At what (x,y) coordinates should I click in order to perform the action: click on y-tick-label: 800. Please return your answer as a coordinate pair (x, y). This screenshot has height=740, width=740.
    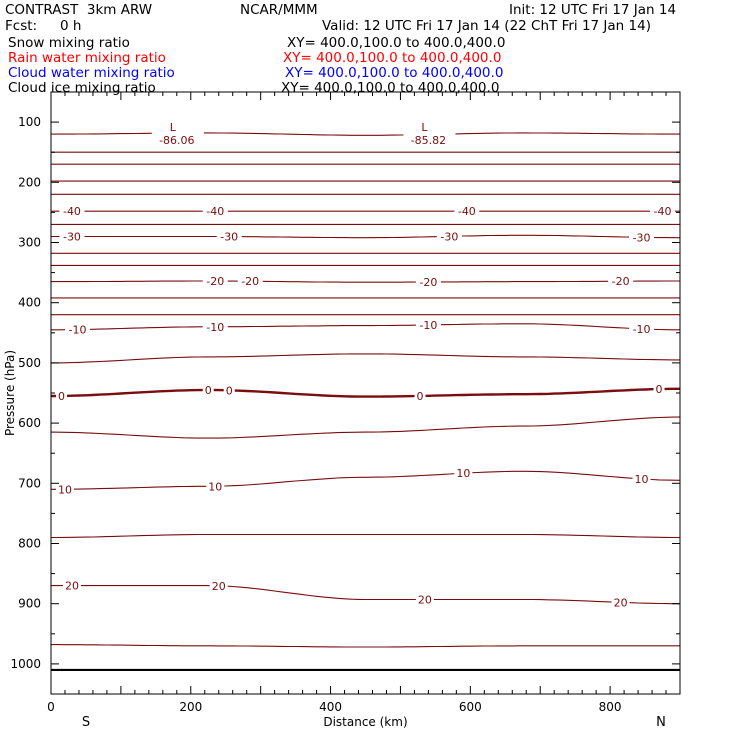
    Looking at the image, I should click on (29, 544).